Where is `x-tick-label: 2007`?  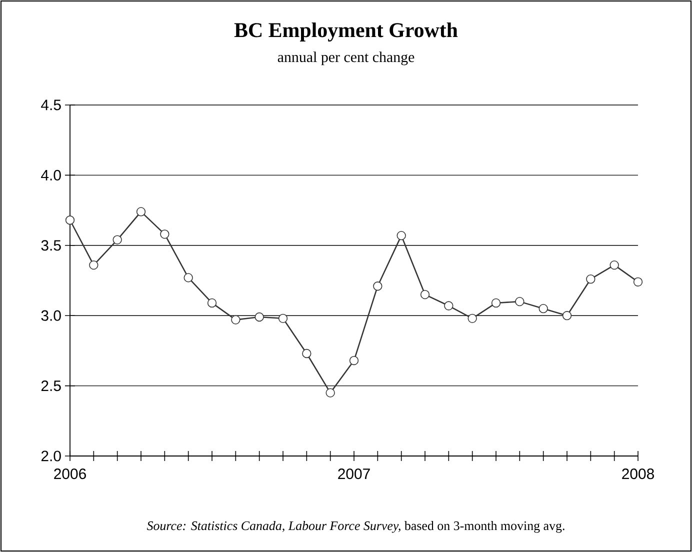
x-tick-label: 2007 is located at coordinates (354, 474).